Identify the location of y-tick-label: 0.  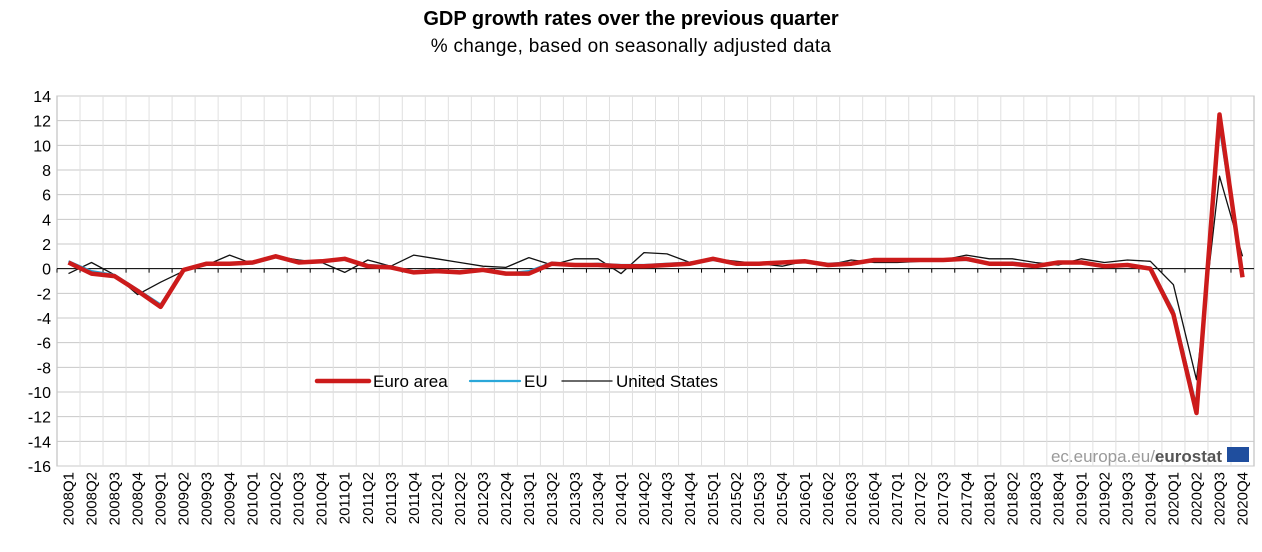
(46, 270).